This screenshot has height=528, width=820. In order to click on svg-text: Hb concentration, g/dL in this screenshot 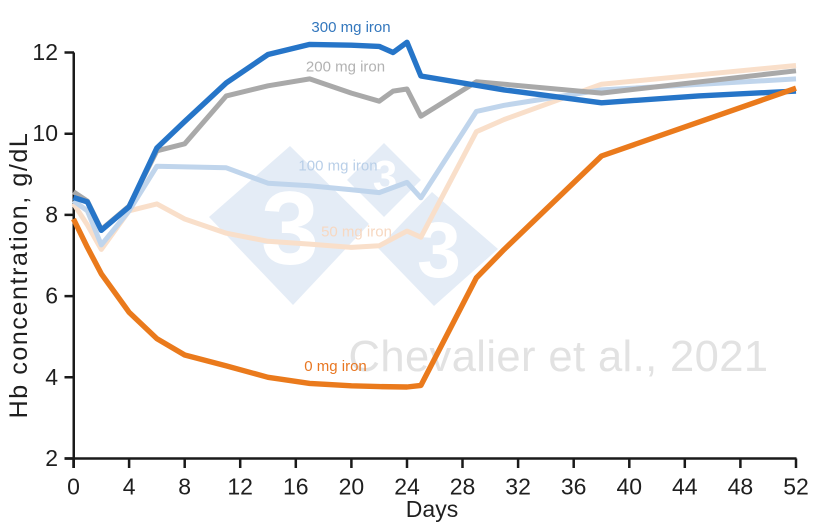, I will do `click(19, 275)`.